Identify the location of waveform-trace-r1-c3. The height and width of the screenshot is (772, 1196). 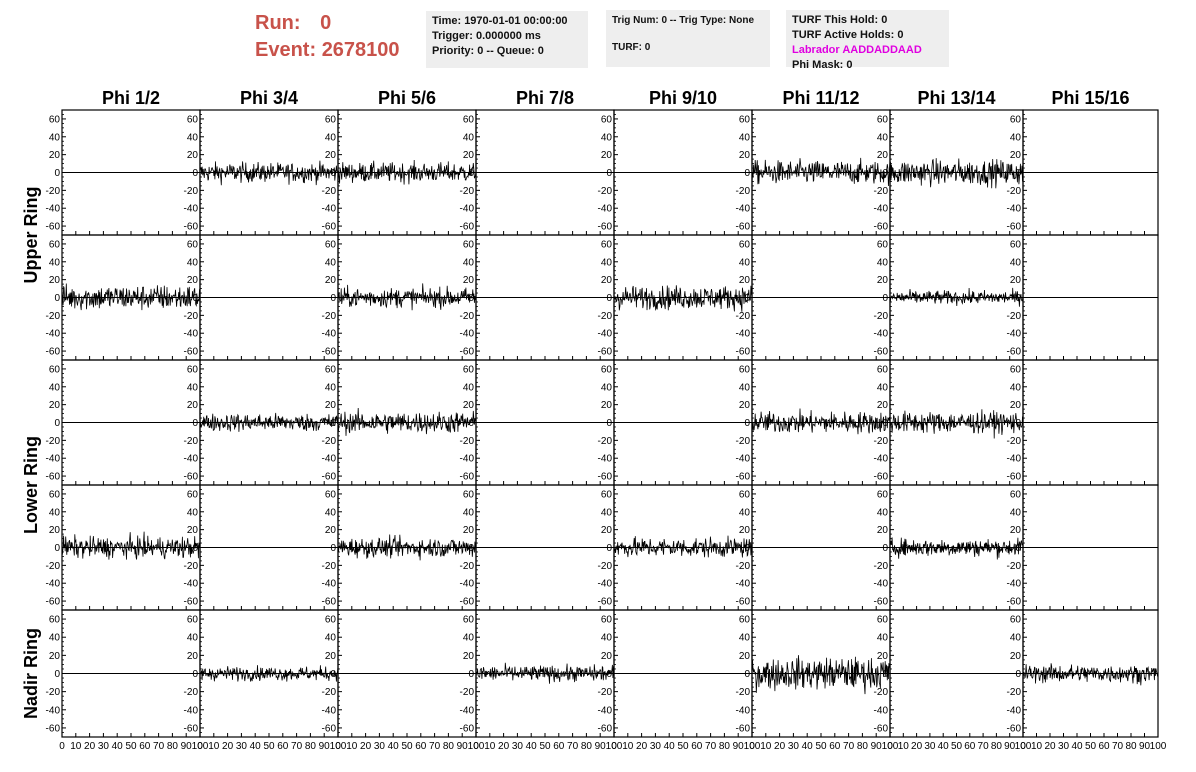
(407, 172).